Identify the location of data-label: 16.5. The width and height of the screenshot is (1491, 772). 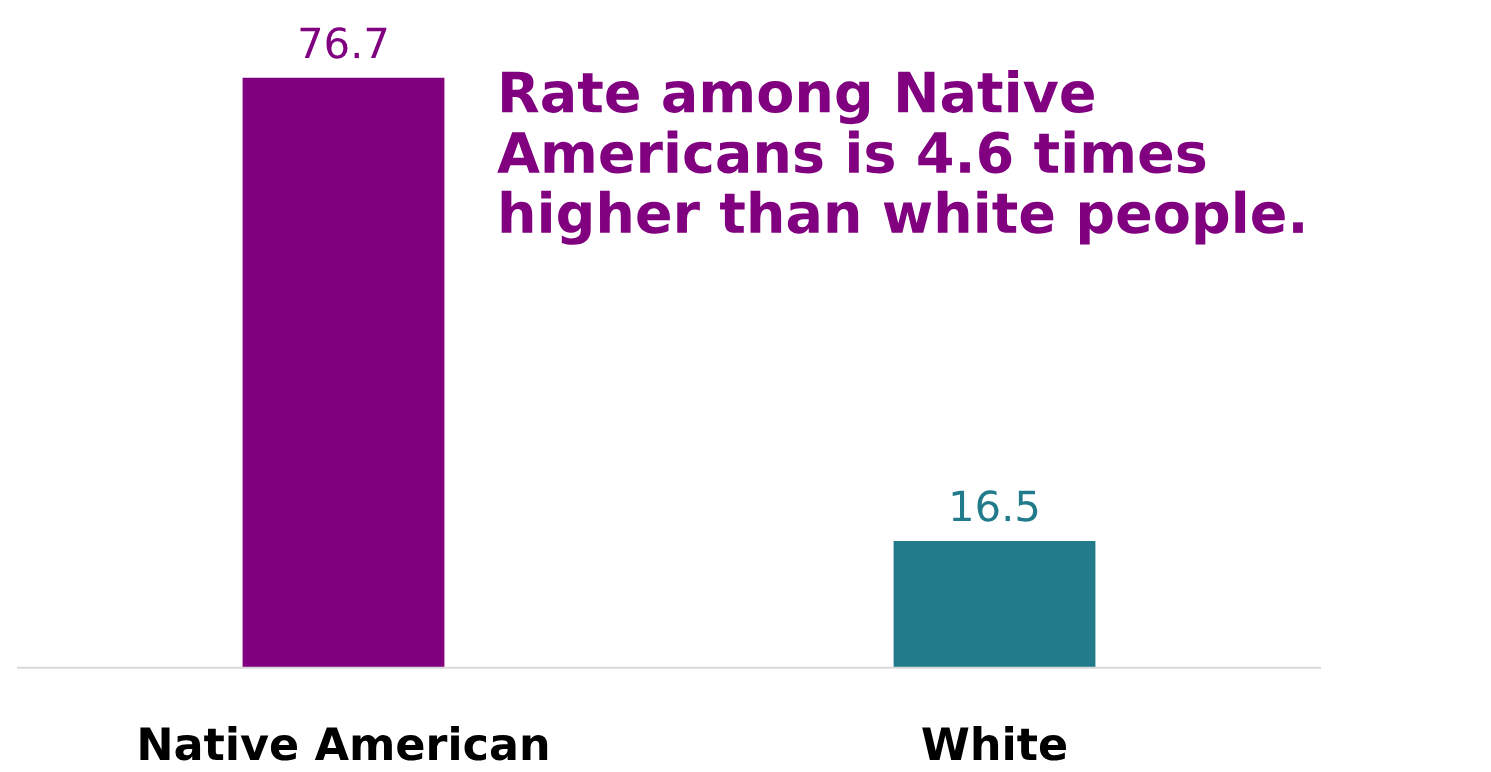
(995, 506).